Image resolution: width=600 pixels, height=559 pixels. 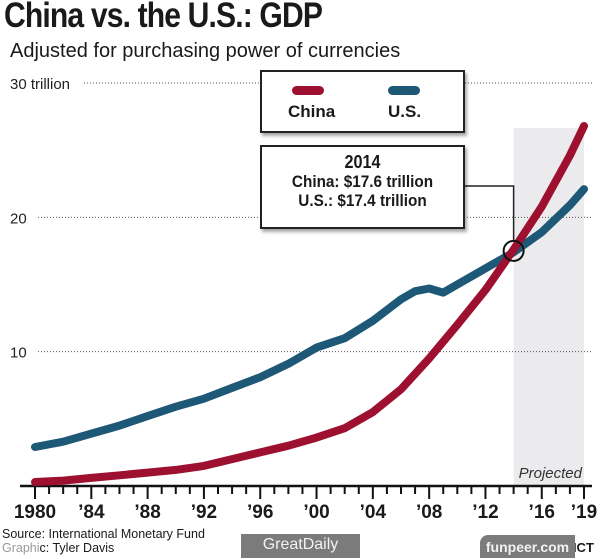 What do you see at coordinates (362, 101) in the screenshot?
I see `legend: China U.S.` at bounding box center [362, 101].